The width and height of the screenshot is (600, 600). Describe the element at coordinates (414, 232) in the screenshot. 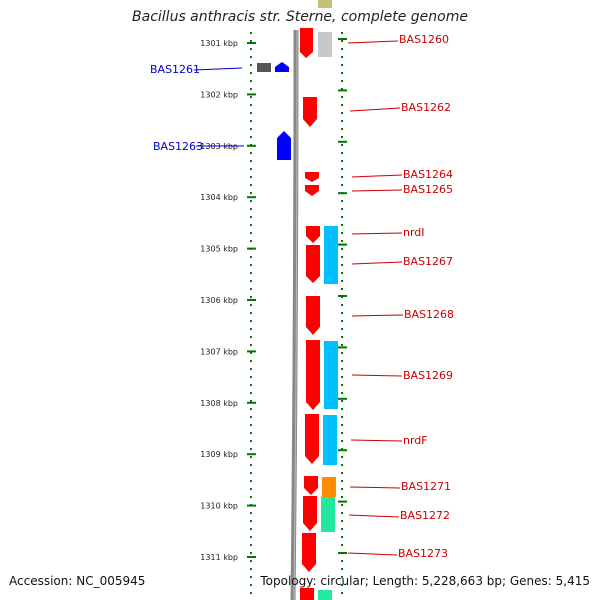

I see `label-nrdI: nrdI` at that location.